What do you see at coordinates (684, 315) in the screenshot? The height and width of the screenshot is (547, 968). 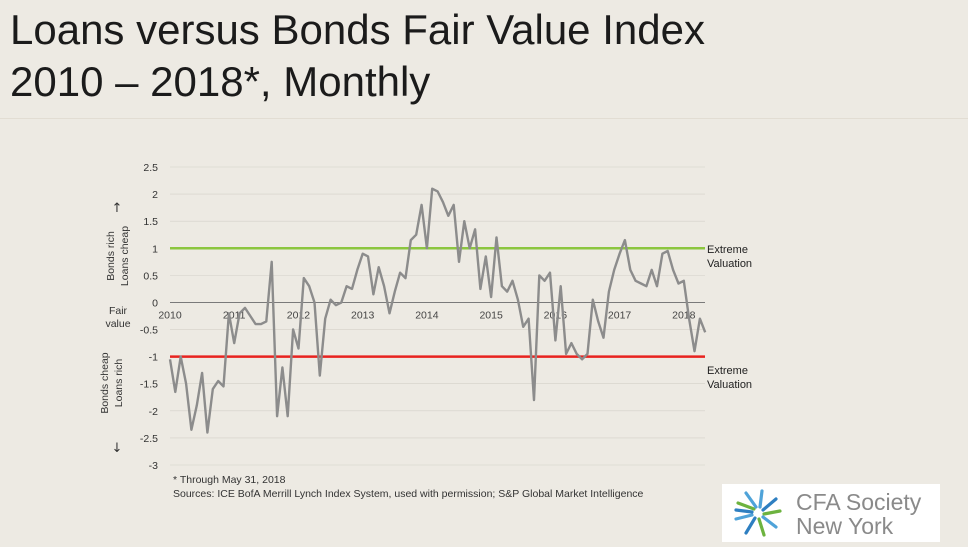 I see `x-tick-label: 2018` at bounding box center [684, 315].